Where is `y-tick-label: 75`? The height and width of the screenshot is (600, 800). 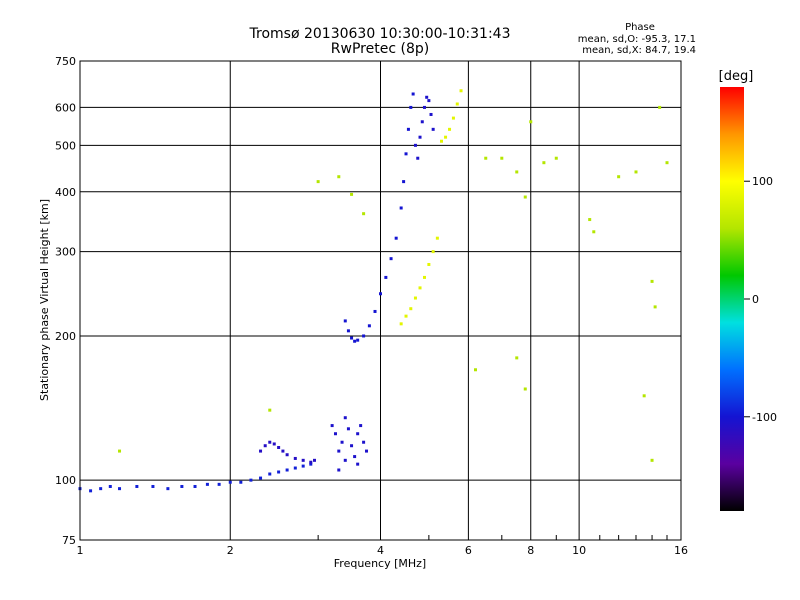 y-tick-label: 75 is located at coordinates (69, 540).